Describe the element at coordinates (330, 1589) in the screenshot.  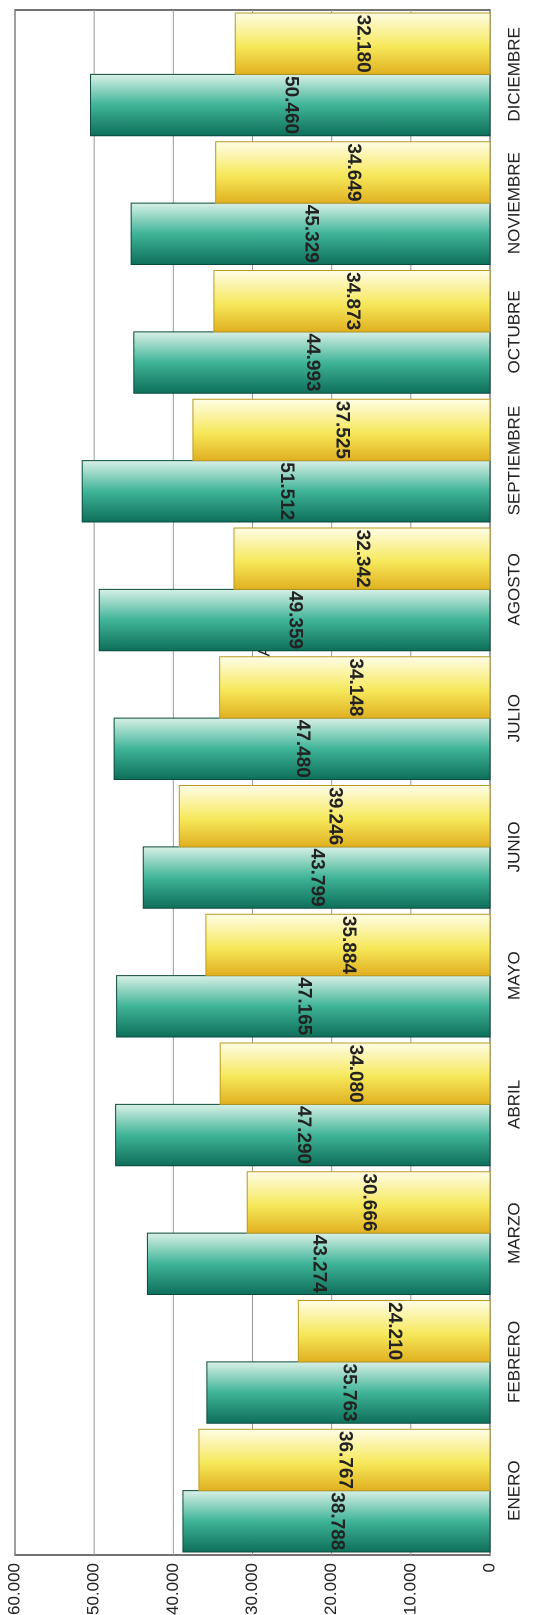
I see `y-tick-label: 20.000` at that location.